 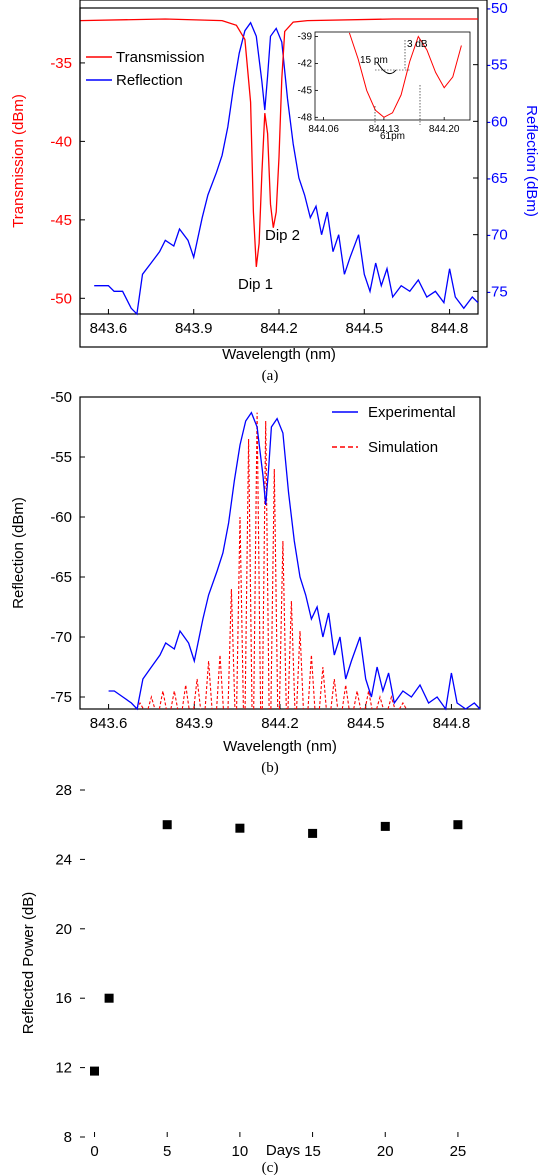 What do you see at coordinates (450, 328) in the screenshot?
I see `panel-a-x-tick-label: 844.8` at bounding box center [450, 328].